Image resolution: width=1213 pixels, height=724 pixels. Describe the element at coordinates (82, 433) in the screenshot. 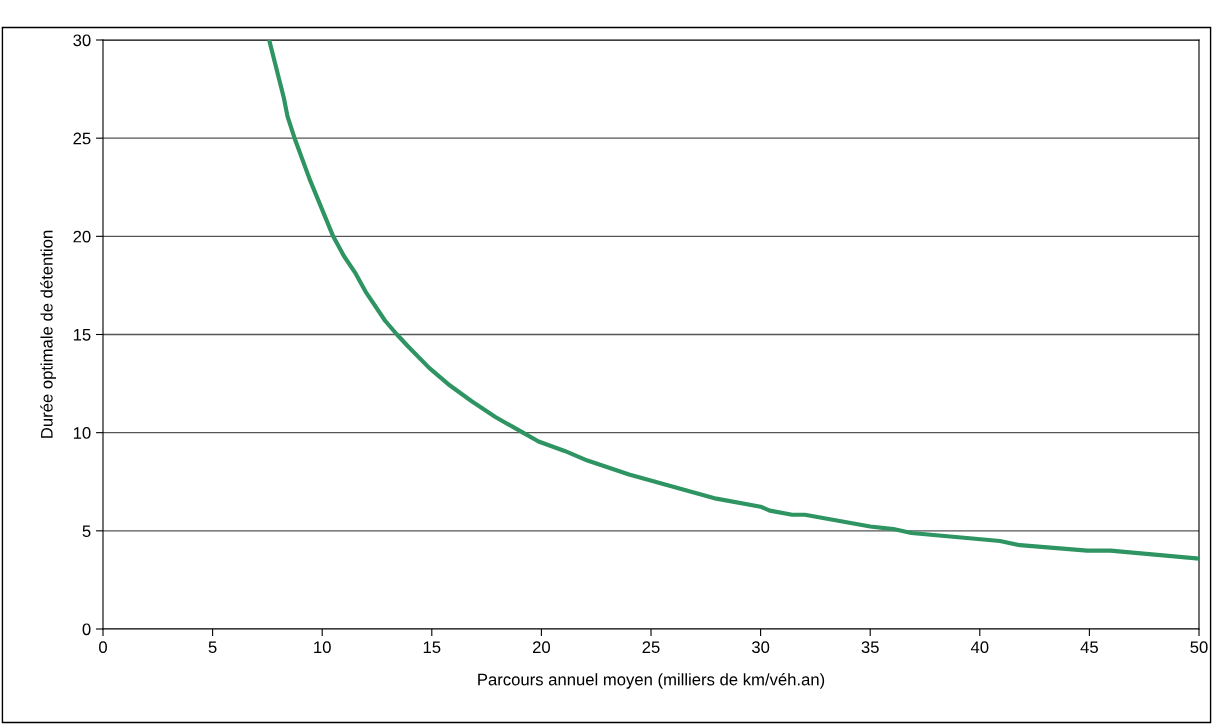

I see `y-tick-label: 10` at that location.